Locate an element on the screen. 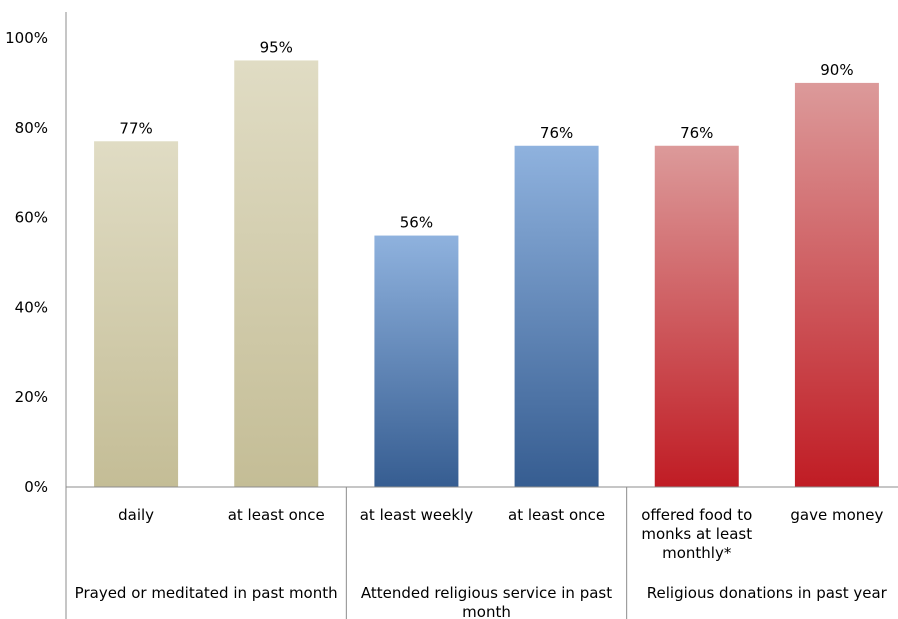 This screenshot has height=619, width=898. category-label: gave money is located at coordinates (836, 515).